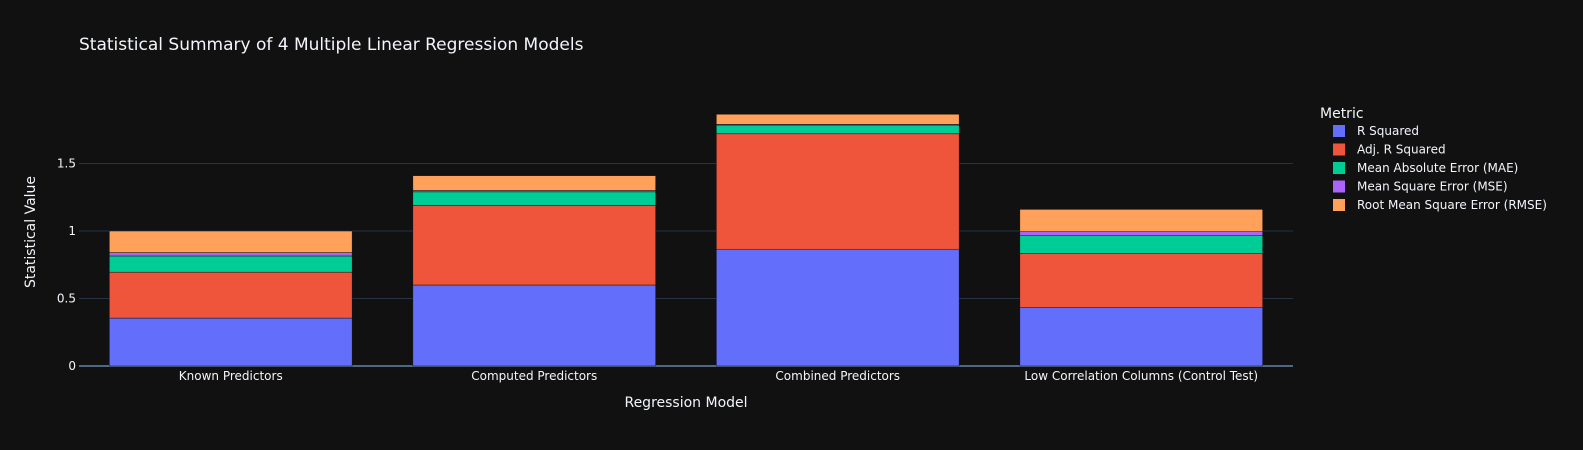  Describe the element at coordinates (837, 376) in the screenshot. I see `x-tick-label: Combined Predictors` at that location.